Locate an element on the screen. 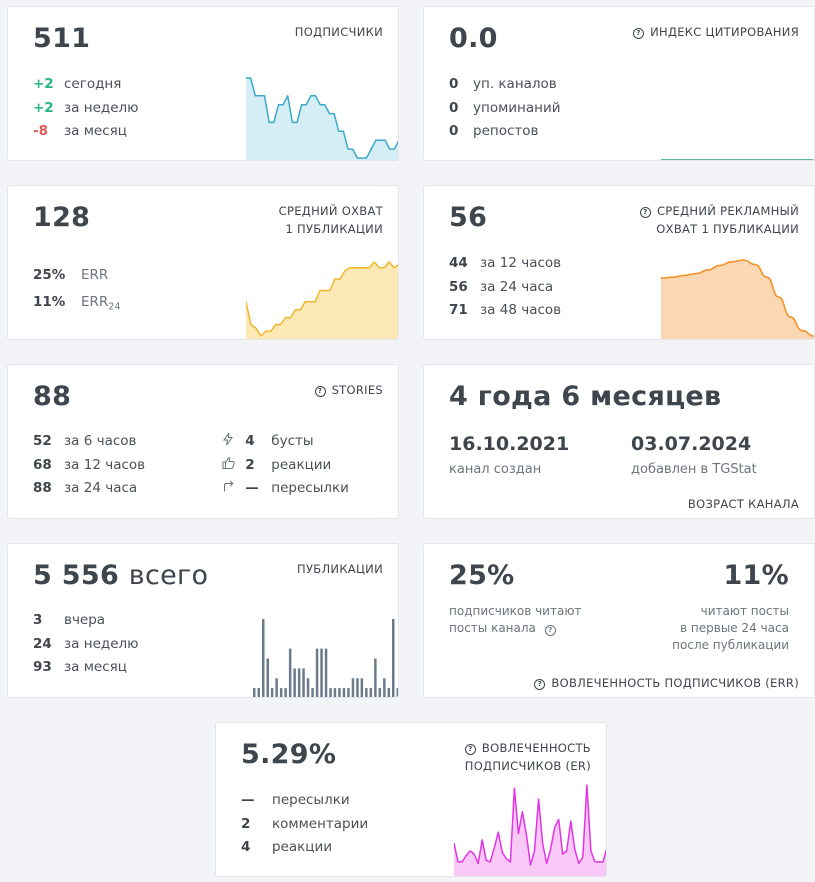 This screenshot has width=815, height=882. err-right-value: 11% is located at coordinates (756, 575).